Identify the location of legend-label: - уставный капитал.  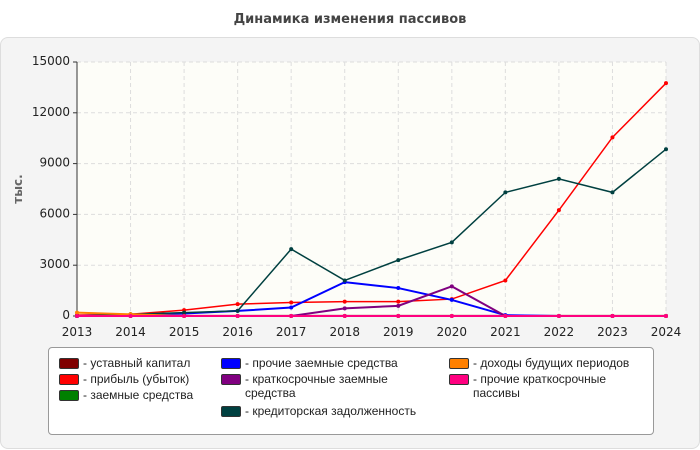
(137, 363).